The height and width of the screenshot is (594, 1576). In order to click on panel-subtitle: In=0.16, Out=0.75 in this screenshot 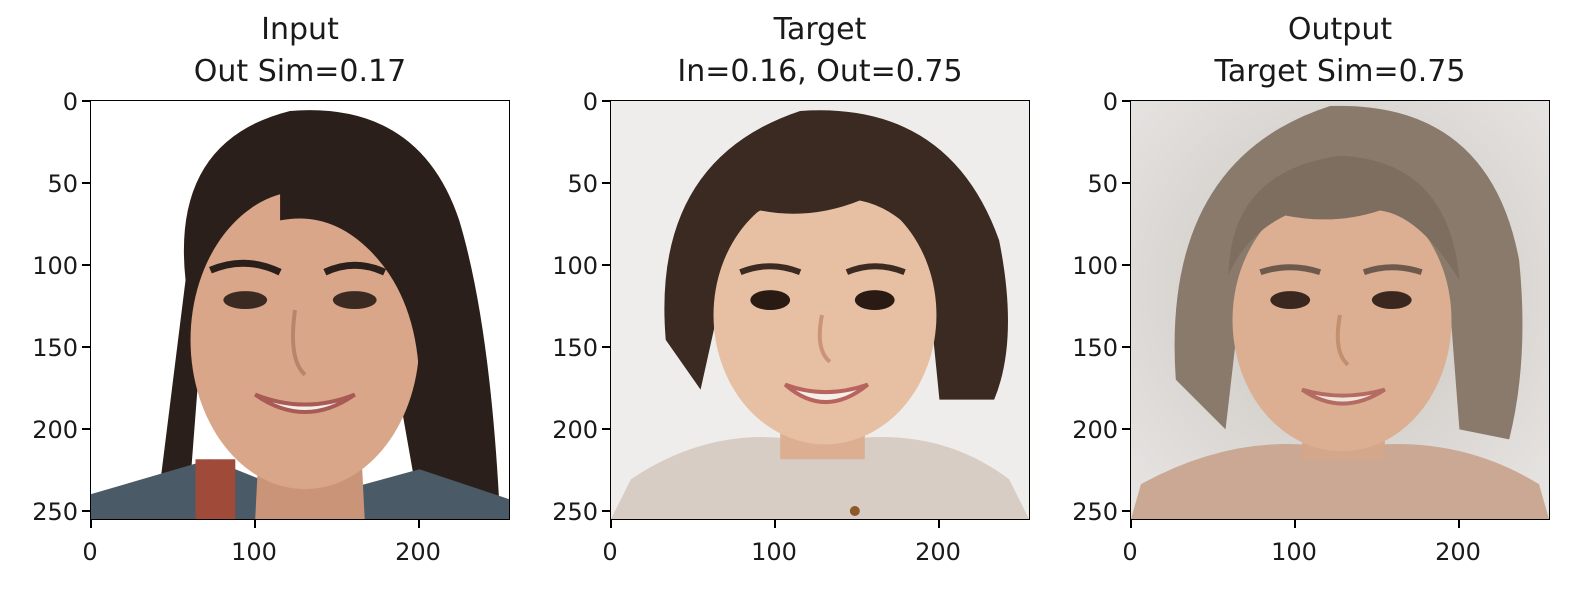, I will do `click(820, 71)`.